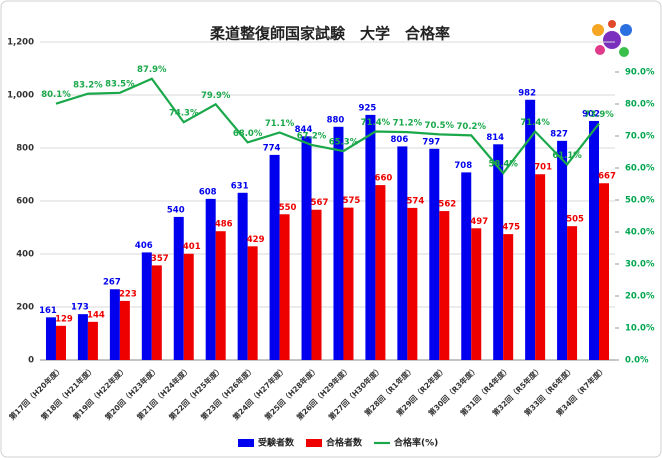 The image size is (662, 458). What do you see at coordinates (503, 165) in the screenshot?
I see `rate-value-label: 58.4%` at bounding box center [503, 165].